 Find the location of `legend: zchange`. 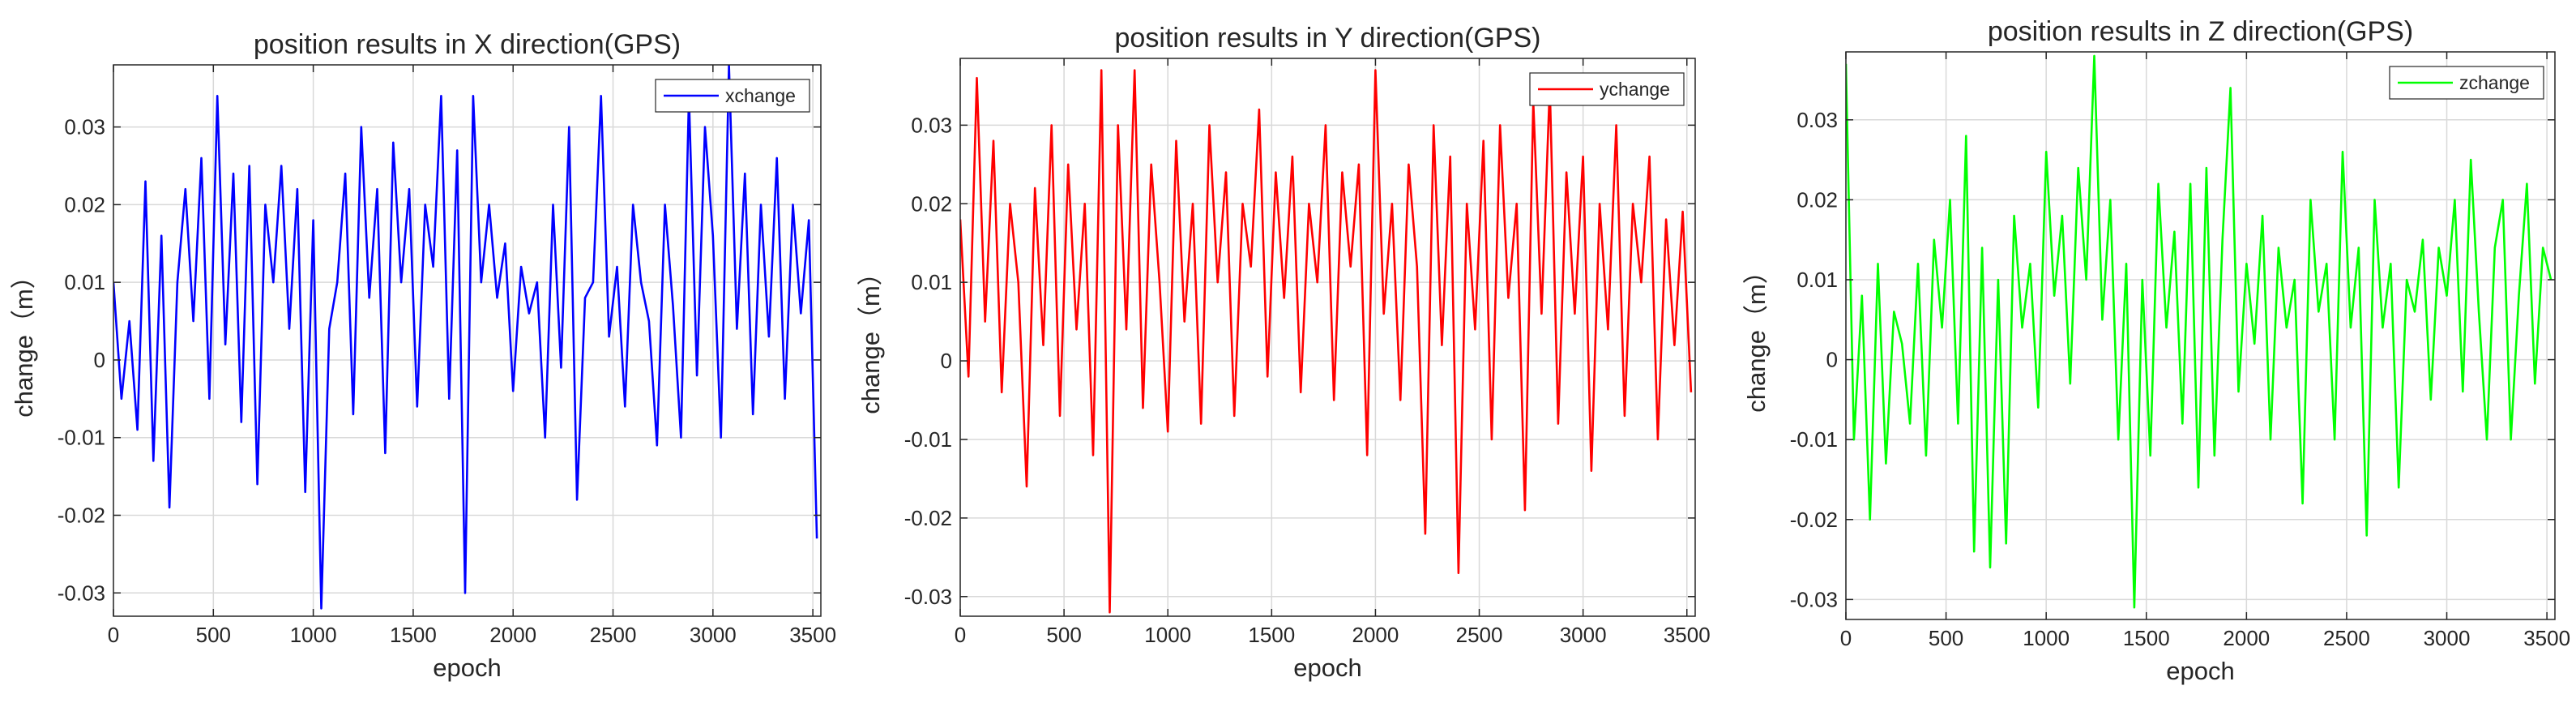

legend: zchange is located at coordinates (2466, 83).